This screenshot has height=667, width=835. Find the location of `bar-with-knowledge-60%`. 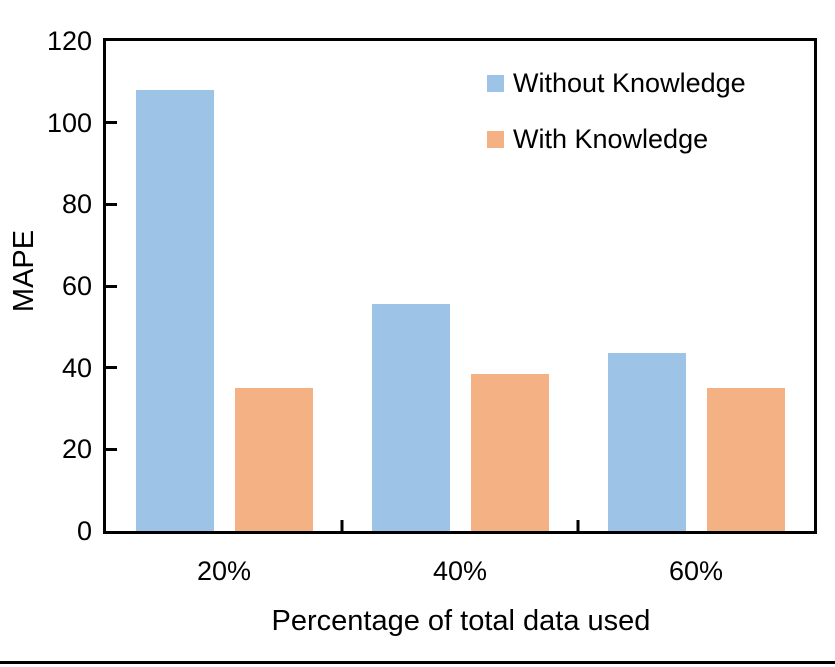

bar-with-knowledge-60% is located at coordinates (745, 459).